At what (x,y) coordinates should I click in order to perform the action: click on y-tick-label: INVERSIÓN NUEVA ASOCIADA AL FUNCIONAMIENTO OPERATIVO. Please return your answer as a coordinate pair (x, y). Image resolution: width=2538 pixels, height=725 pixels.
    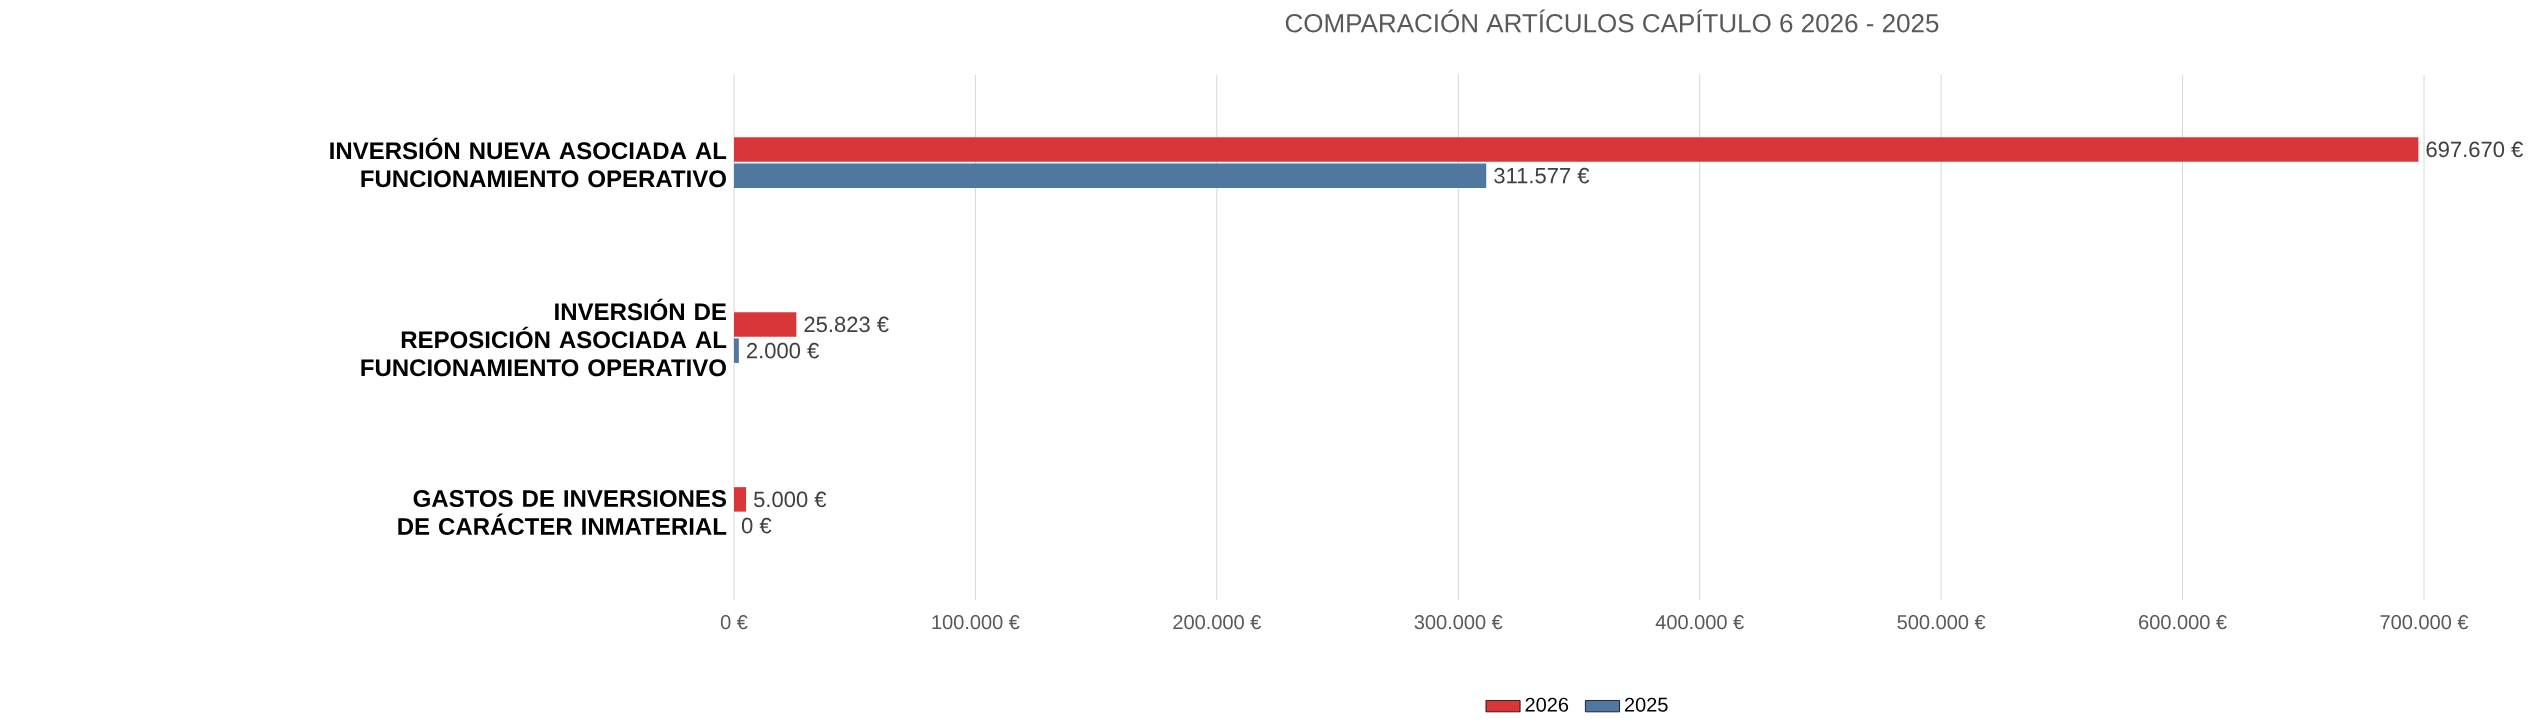
    Looking at the image, I should click on (528, 162).